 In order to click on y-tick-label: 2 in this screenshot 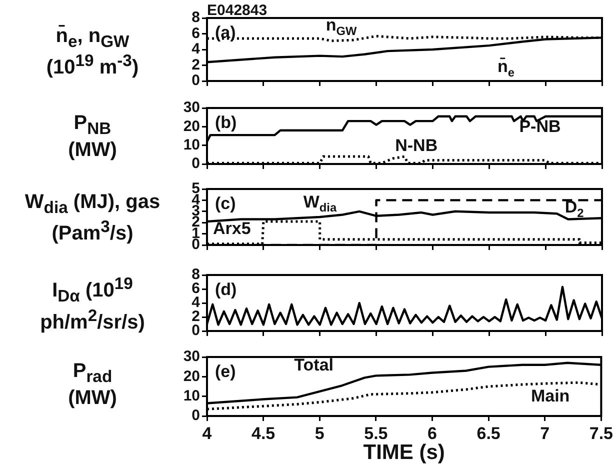, I will do `click(196, 65)`.